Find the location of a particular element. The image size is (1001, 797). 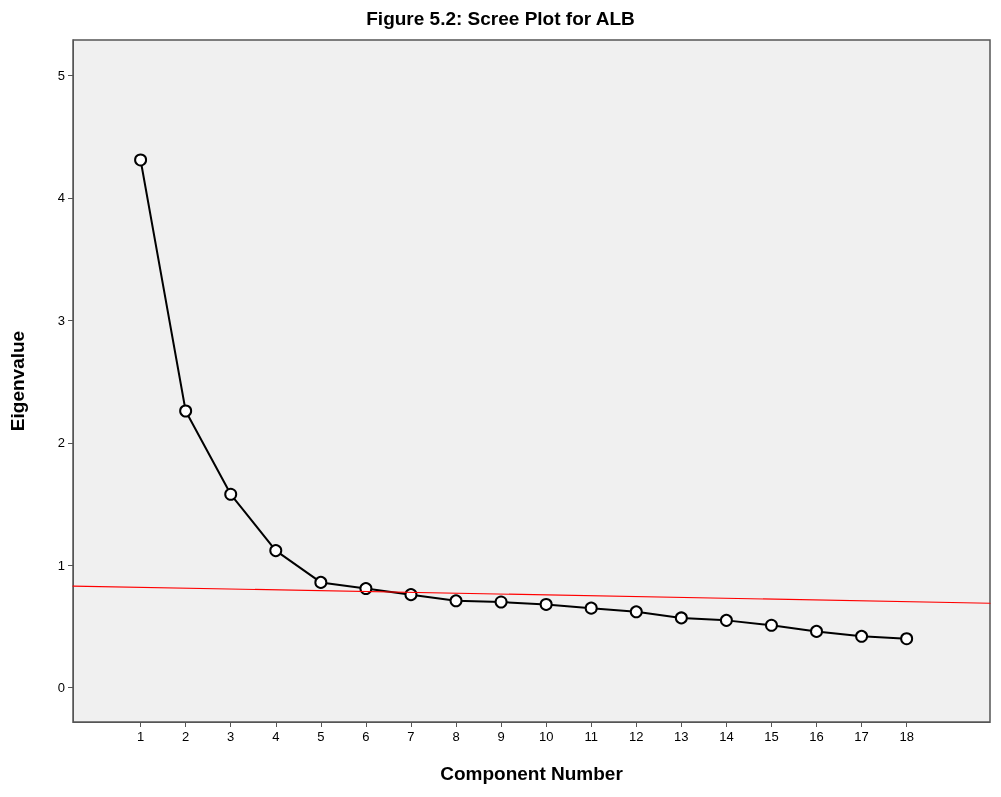

y-tick-label: 5 is located at coordinates (61, 76).